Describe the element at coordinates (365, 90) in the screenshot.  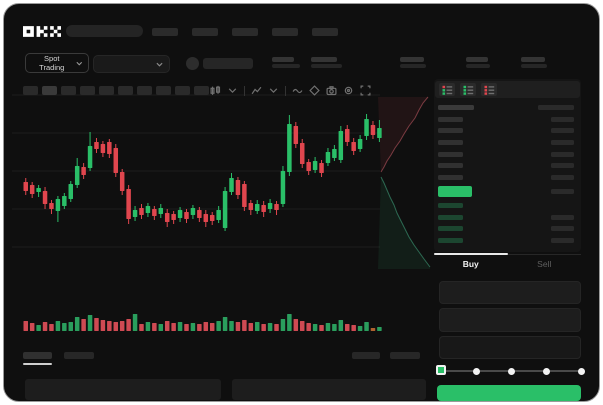
I see `fullscreen-icon` at that location.